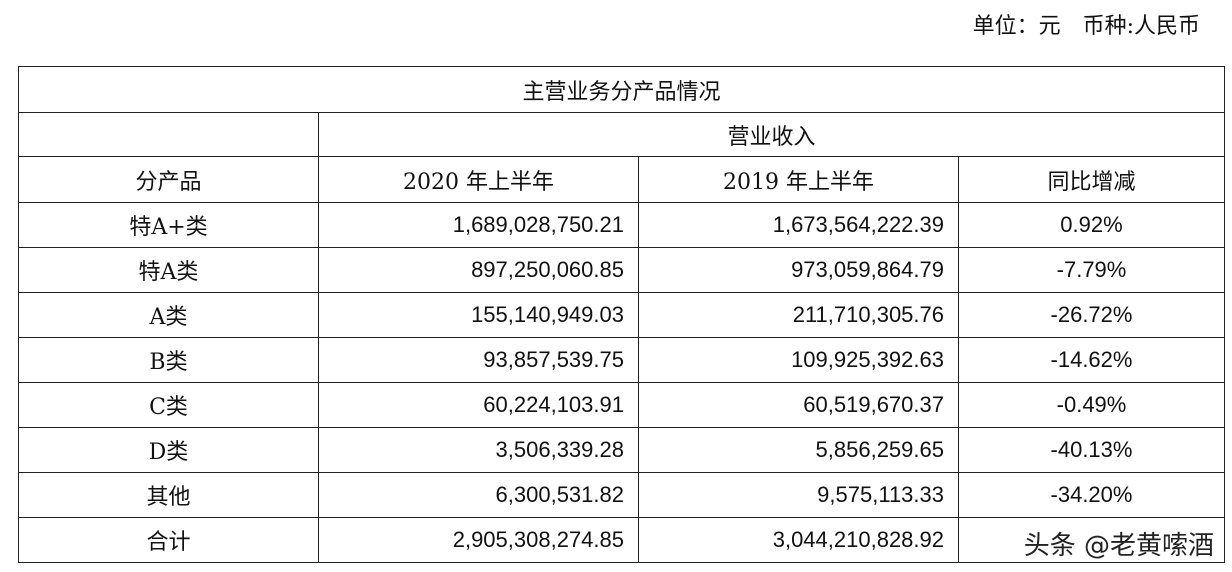 The height and width of the screenshot is (572, 1232). I want to click on cell: -40.13%, so click(1091, 450).